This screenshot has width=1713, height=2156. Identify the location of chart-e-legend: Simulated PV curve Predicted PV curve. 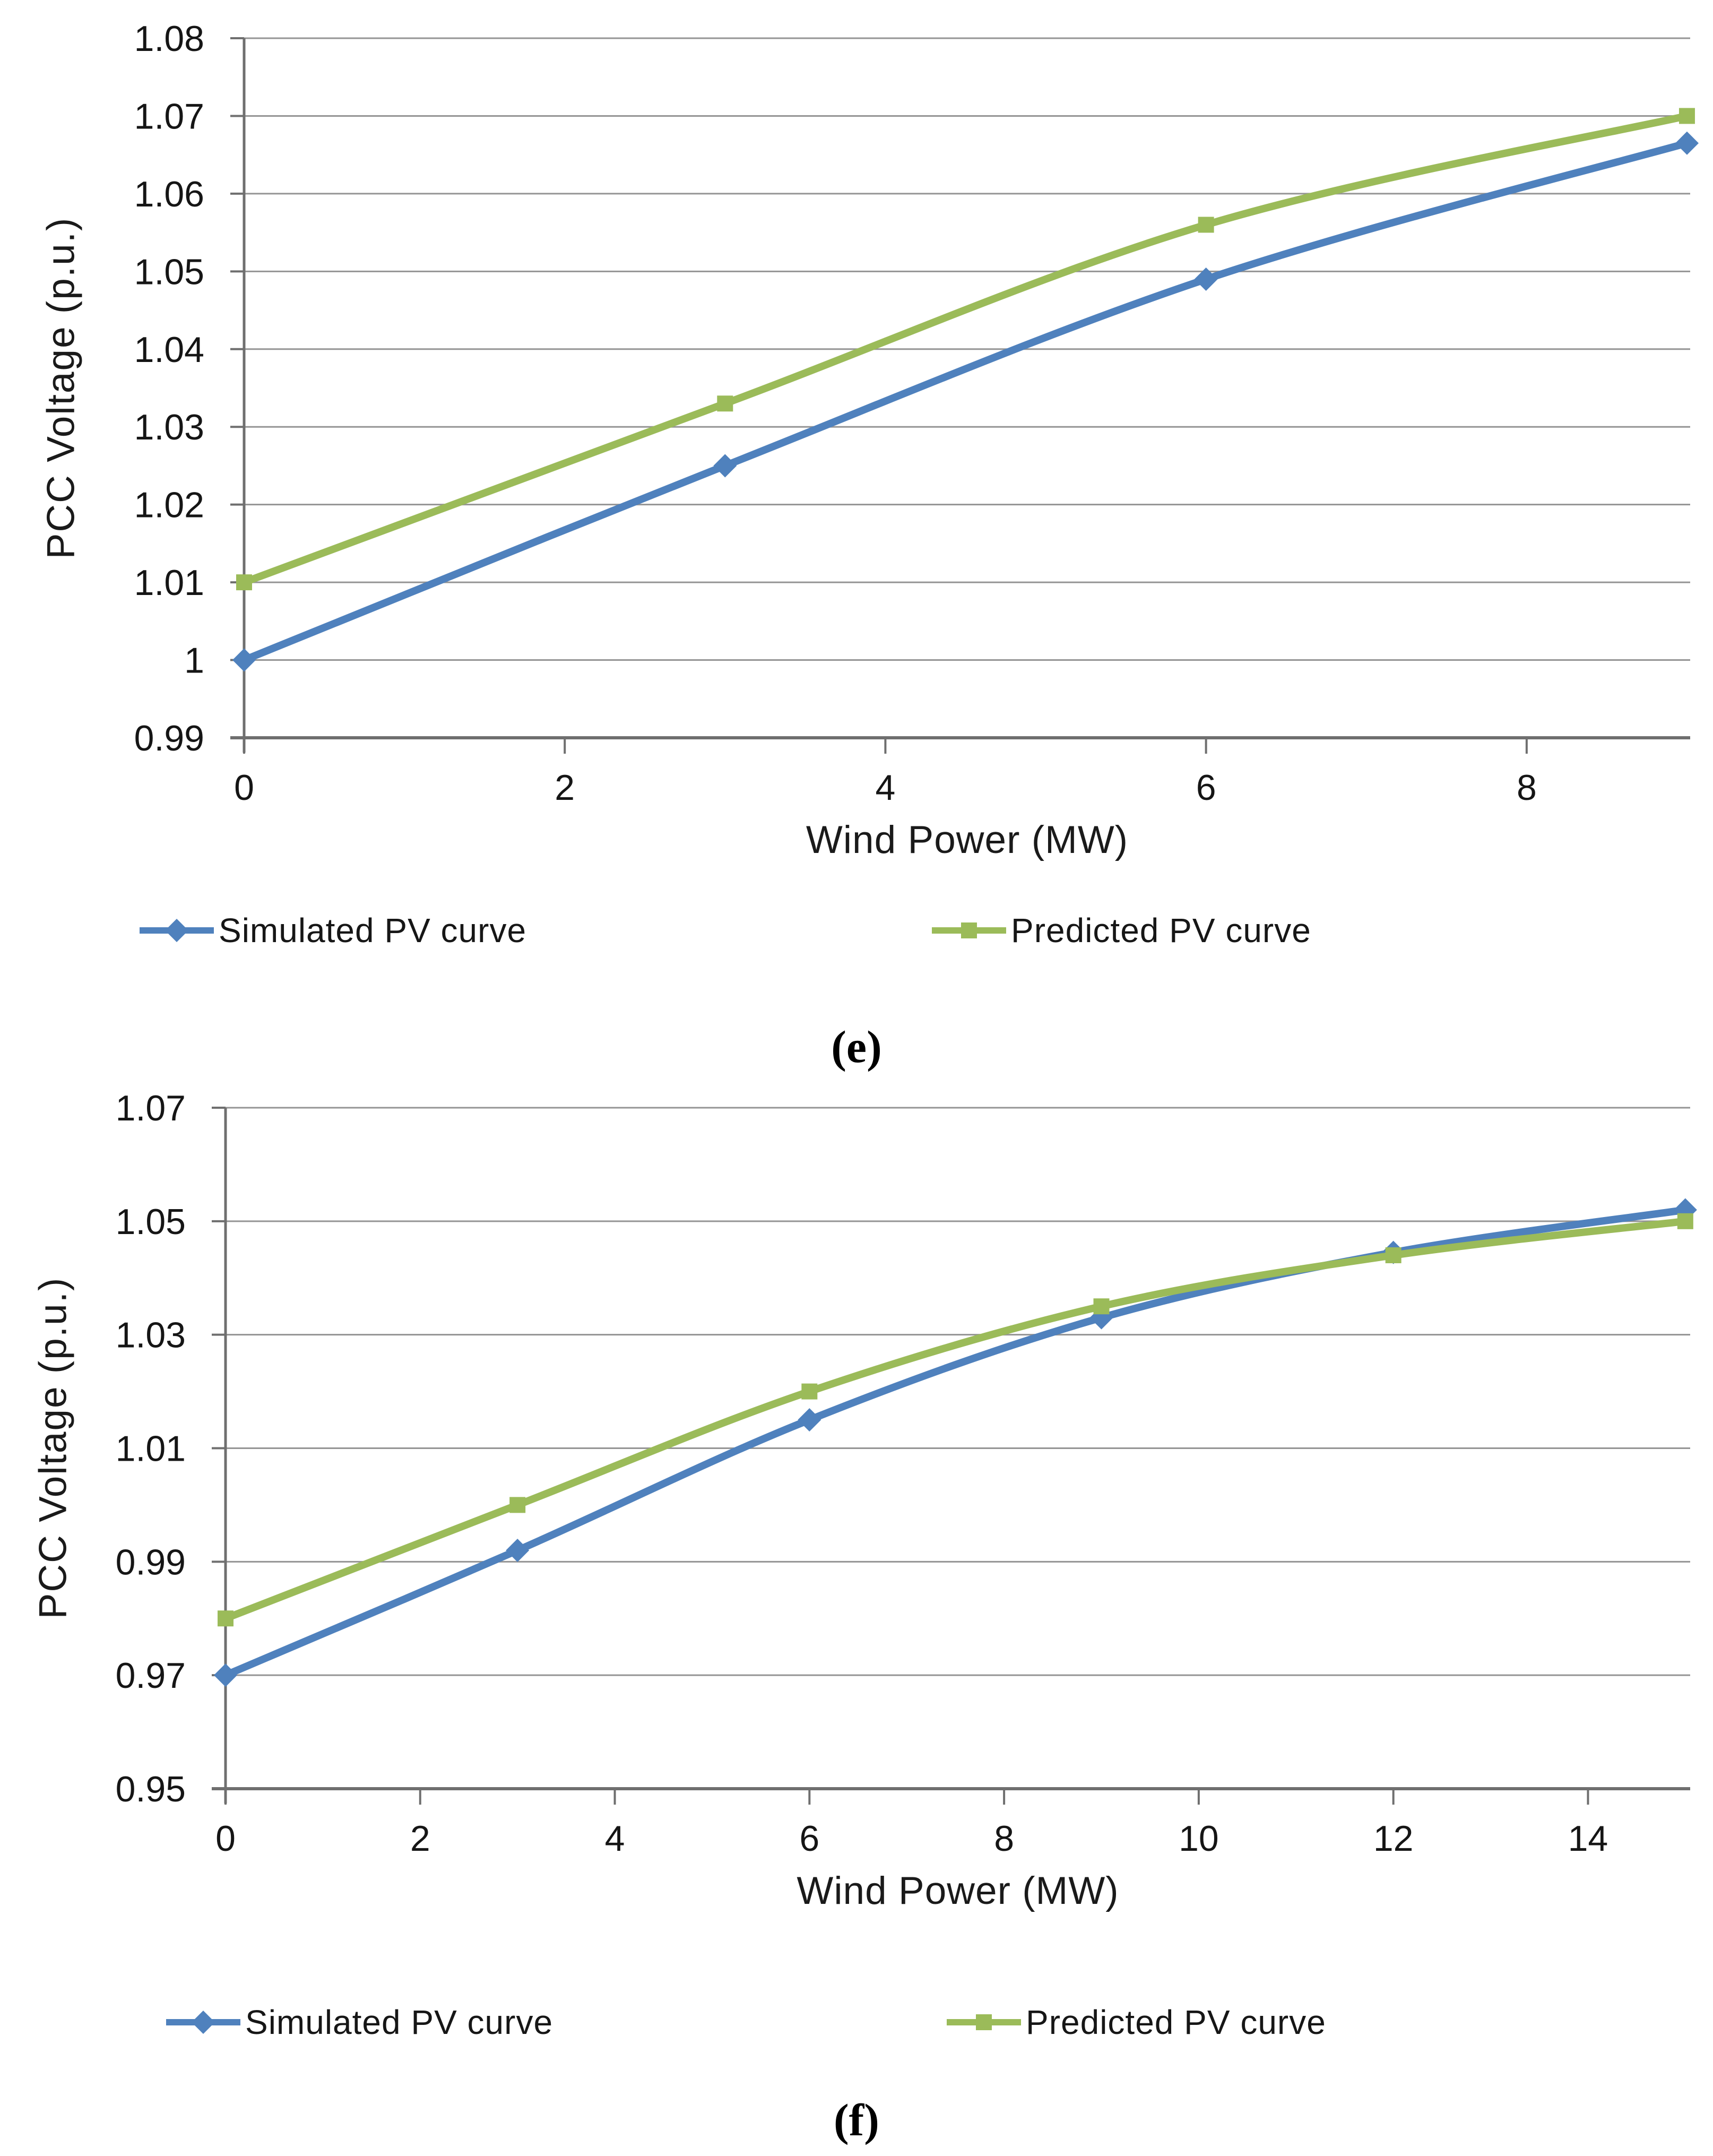
(856, 930).